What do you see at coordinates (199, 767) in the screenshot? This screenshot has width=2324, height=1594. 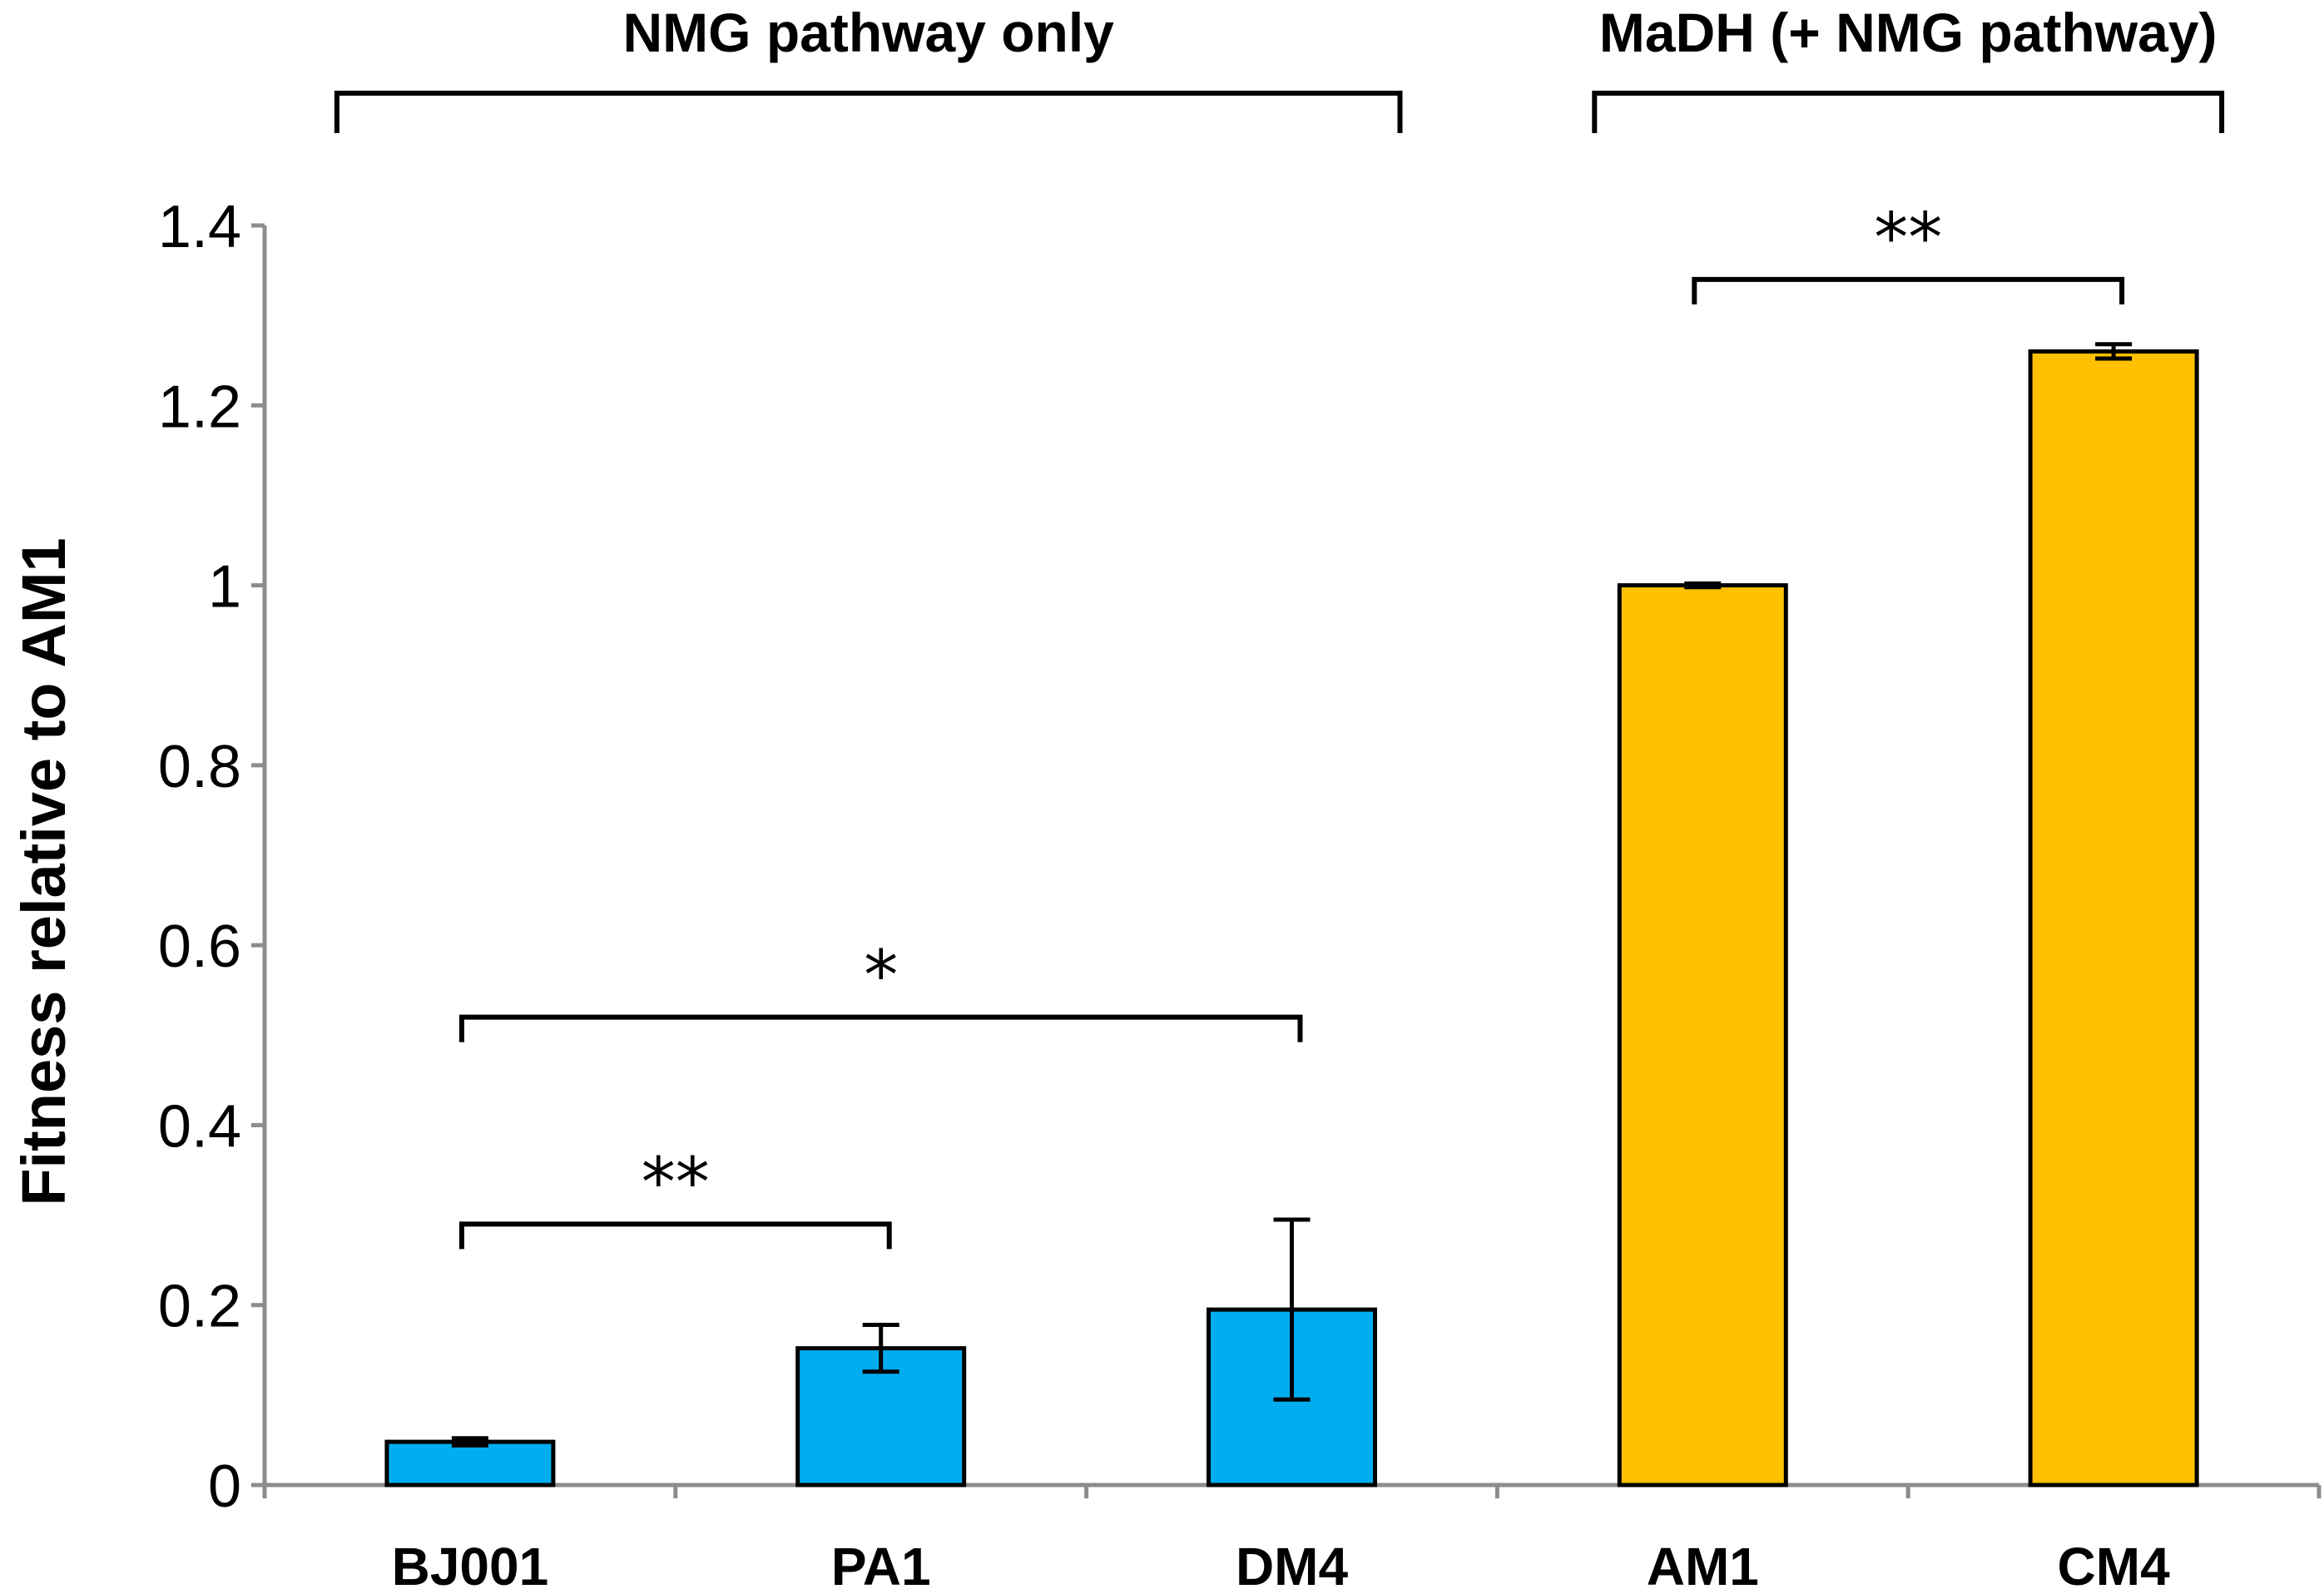 I see `y-tick-label: 0.8` at bounding box center [199, 767].